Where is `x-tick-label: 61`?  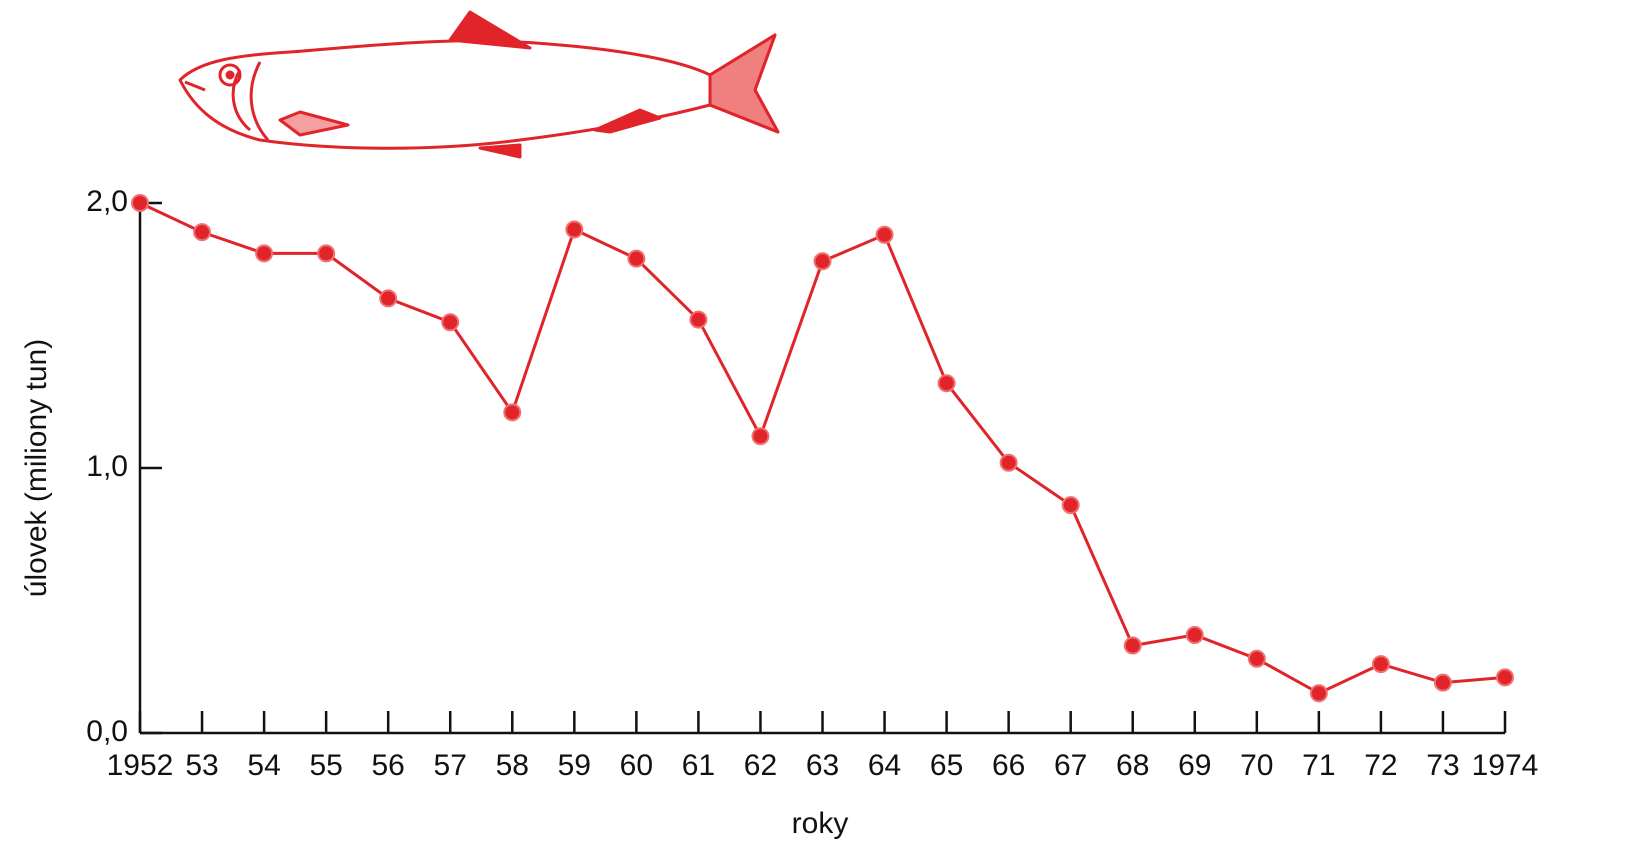
x-tick-label: 61 is located at coordinates (698, 765).